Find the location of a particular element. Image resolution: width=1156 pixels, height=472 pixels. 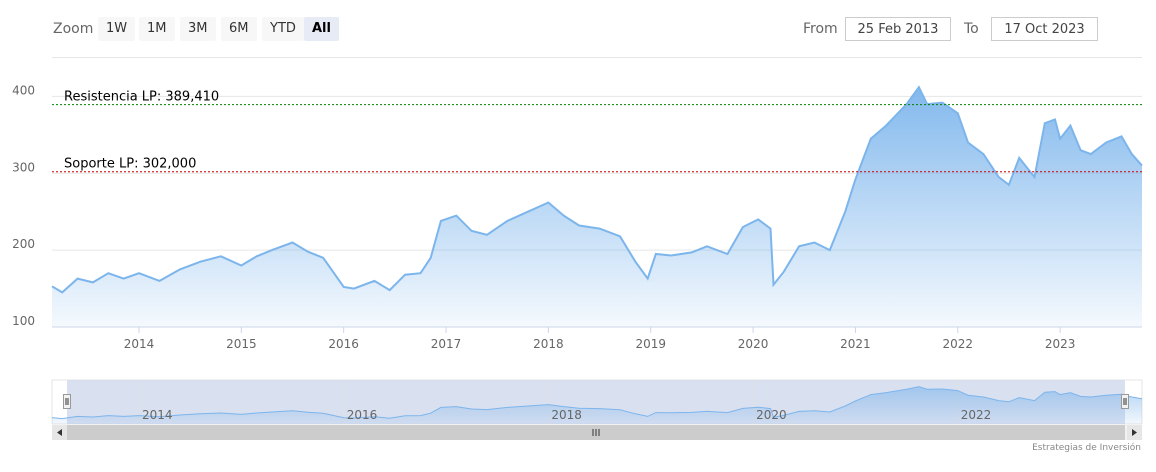

from-label: From is located at coordinates (820, 29).